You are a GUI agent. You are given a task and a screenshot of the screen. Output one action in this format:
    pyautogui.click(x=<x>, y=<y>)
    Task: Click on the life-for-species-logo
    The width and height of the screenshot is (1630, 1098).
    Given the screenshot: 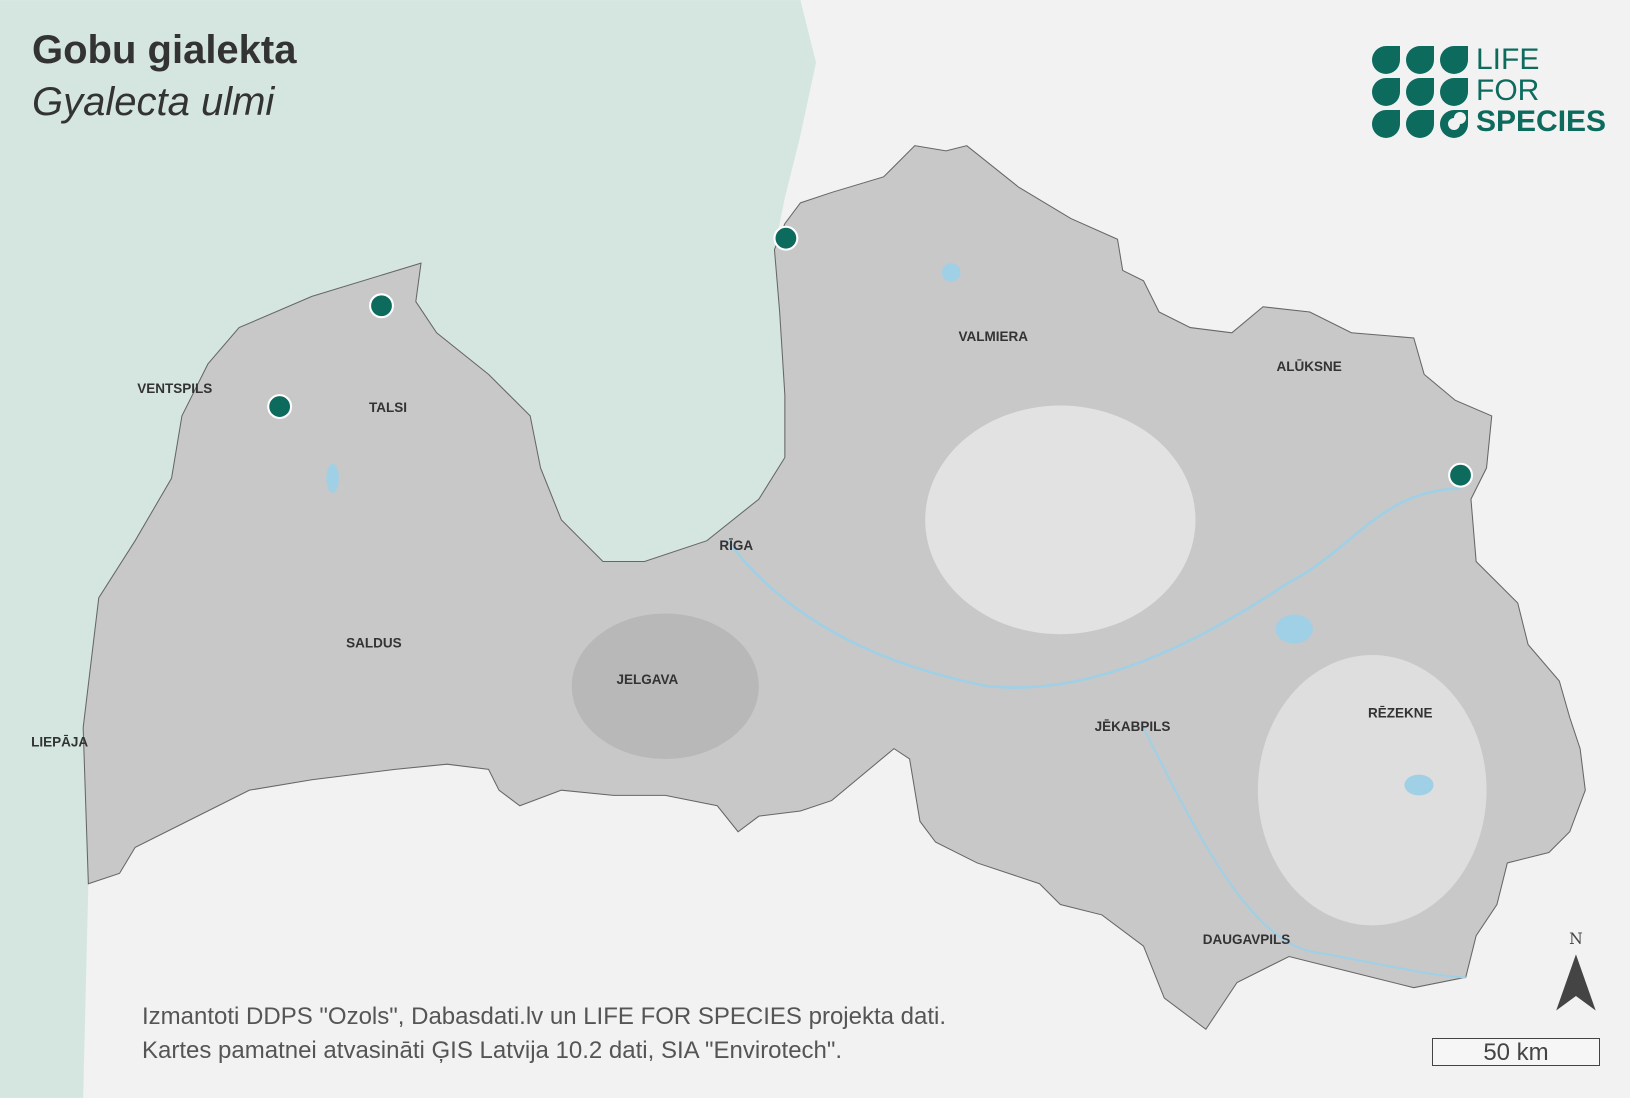 What is the action you would take?
    pyautogui.click(x=1420, y=92)
    